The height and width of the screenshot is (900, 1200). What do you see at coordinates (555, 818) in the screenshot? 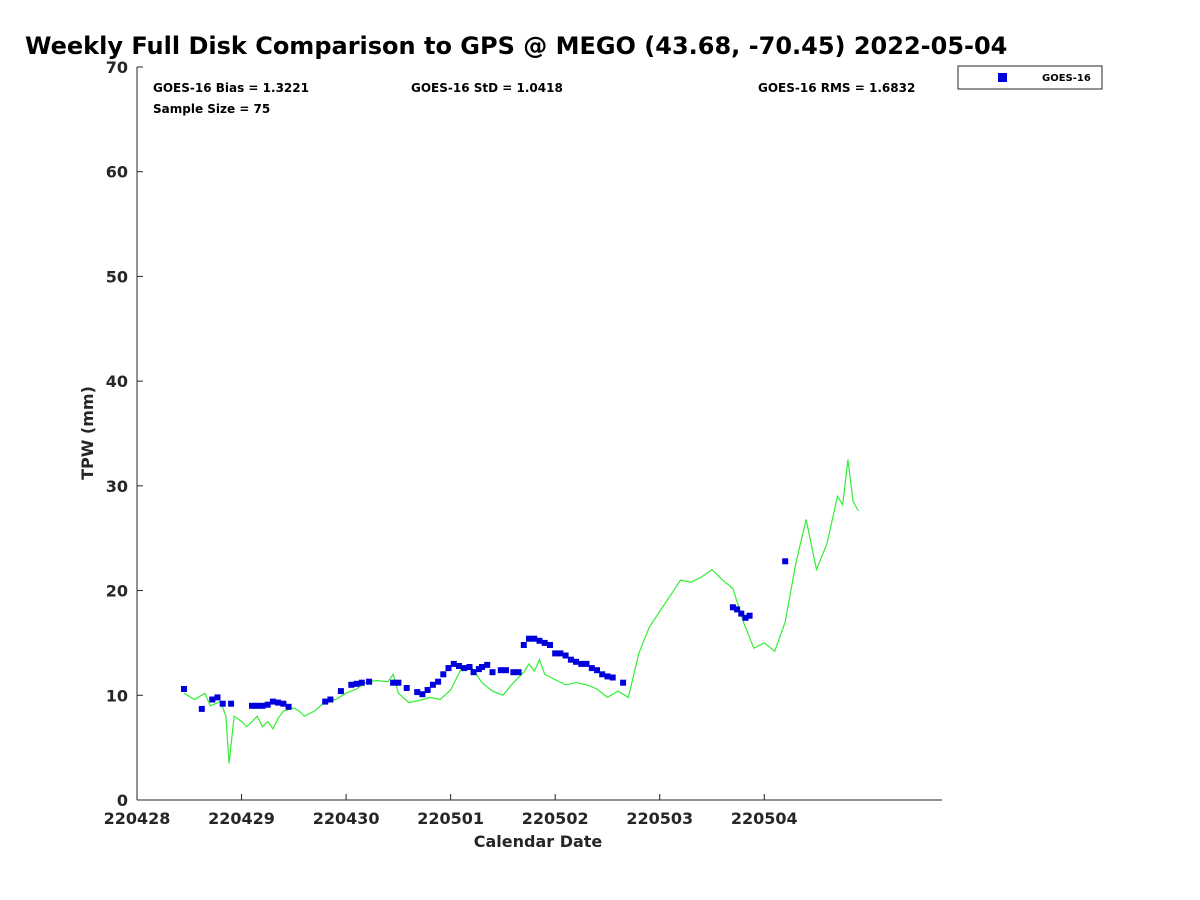
I see `x-tick-label: 220502` at bounding box center [555, 818].